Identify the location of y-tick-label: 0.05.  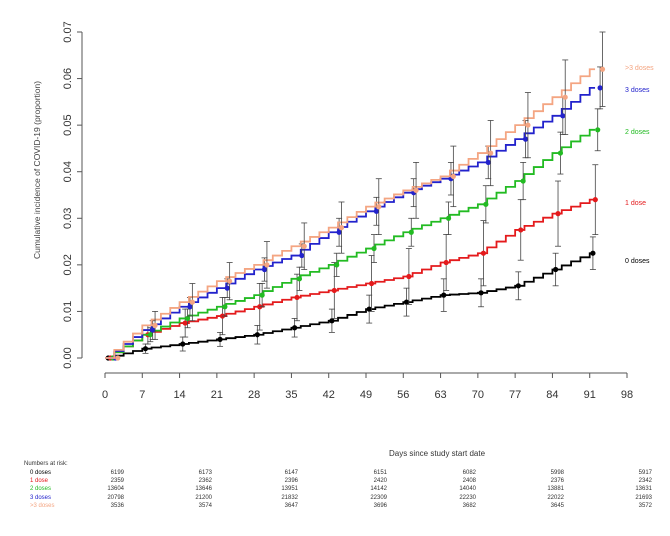
(68, 124).